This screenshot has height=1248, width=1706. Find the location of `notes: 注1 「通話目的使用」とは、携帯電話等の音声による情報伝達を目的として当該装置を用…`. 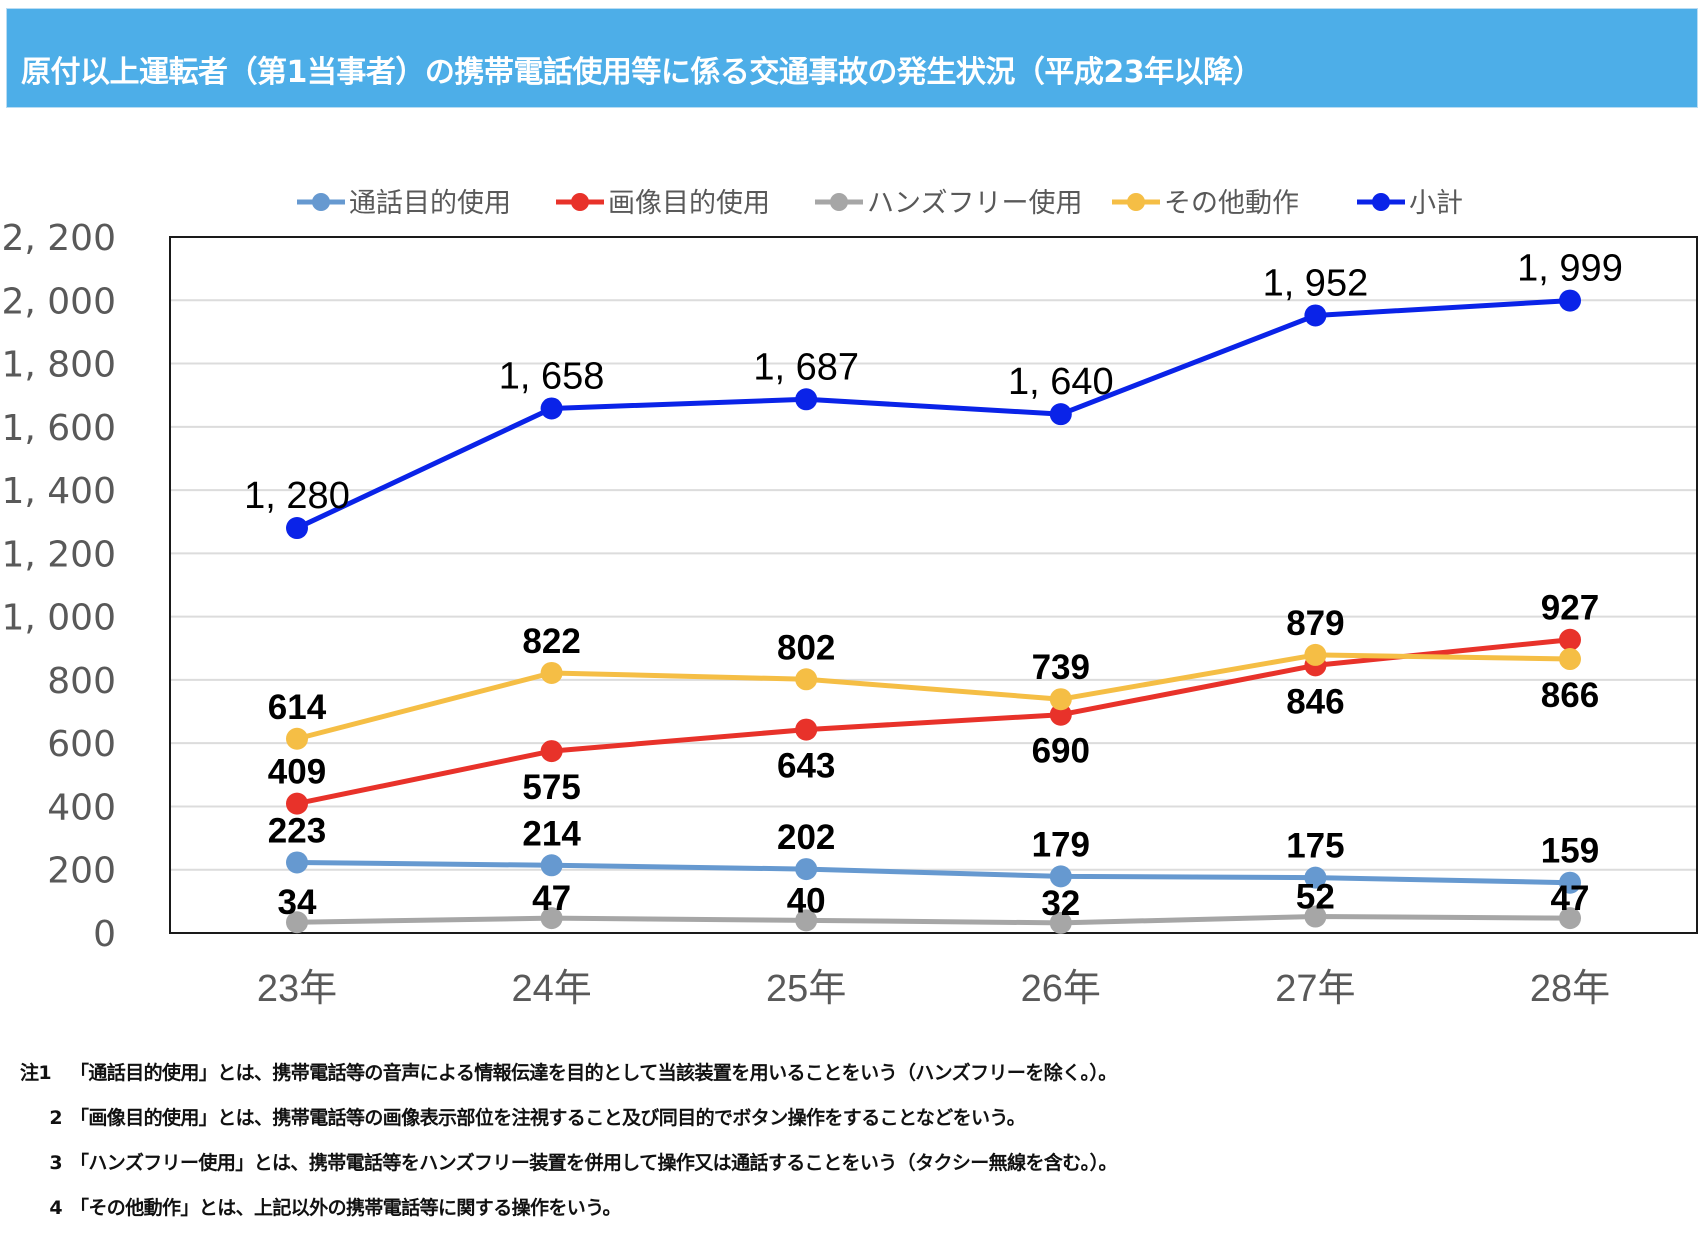

notes: 注1 「通話目的使用」とは、携帯電話等の音声による情報伝達を目的として当該装置を用… is located at coordinates (568, 1148).